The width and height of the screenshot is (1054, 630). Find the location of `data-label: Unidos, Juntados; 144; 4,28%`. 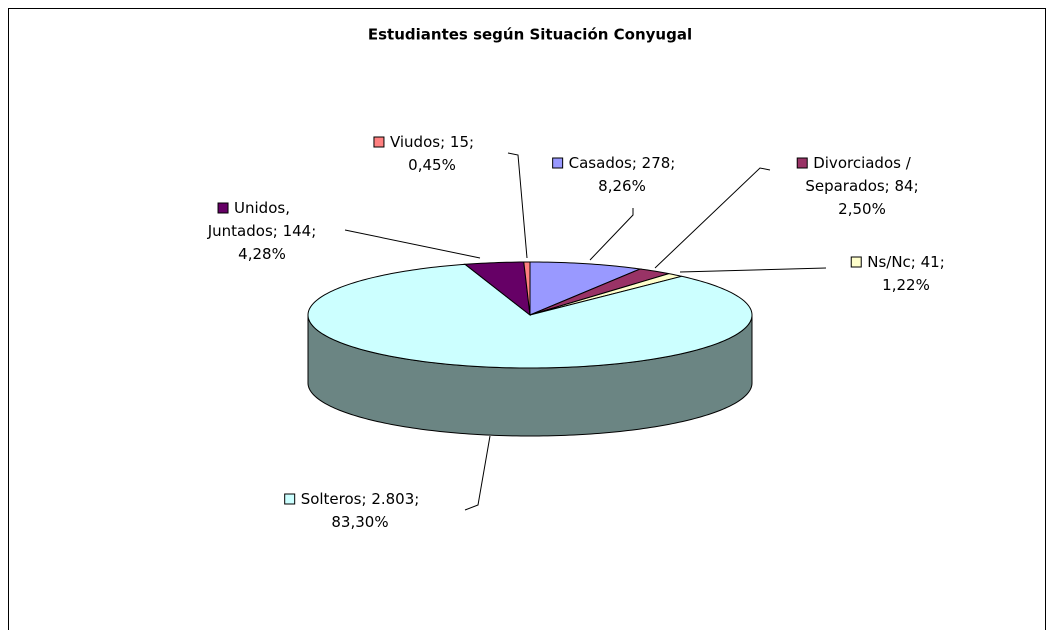

data-label: Unidos, Juntados; 144; 4,28% is located at coordinates (262, 231).